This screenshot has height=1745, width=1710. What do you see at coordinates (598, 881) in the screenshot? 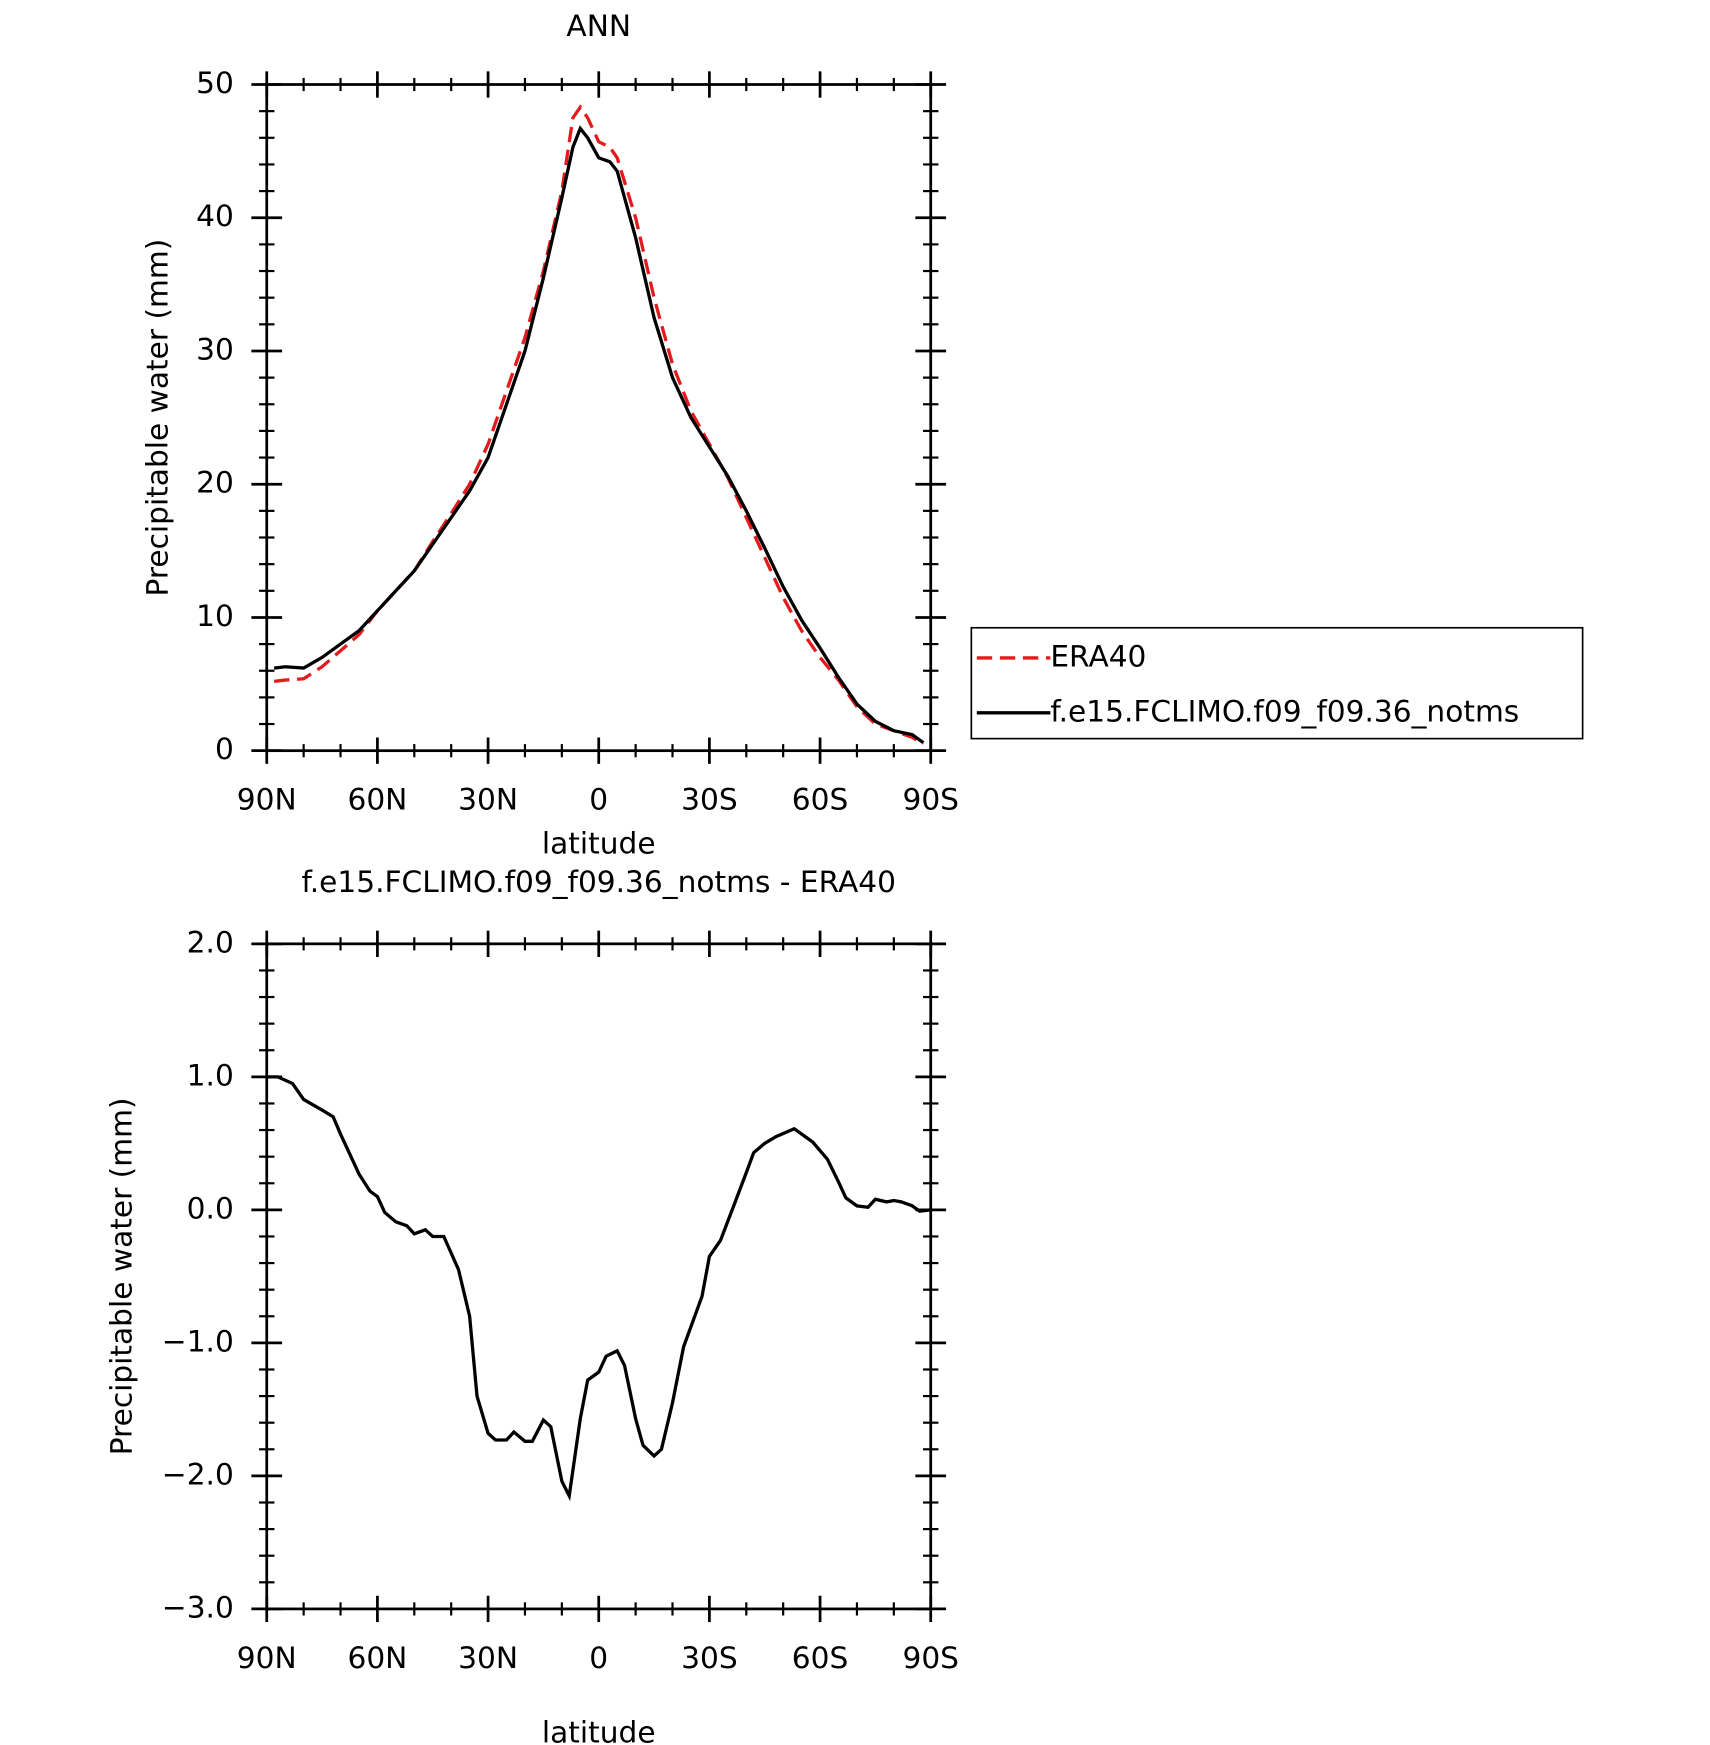
I see `chart-title: f.e15.FCLIMO.f09_f09.36_notms - ERA40` at bounding box center [598, 881].